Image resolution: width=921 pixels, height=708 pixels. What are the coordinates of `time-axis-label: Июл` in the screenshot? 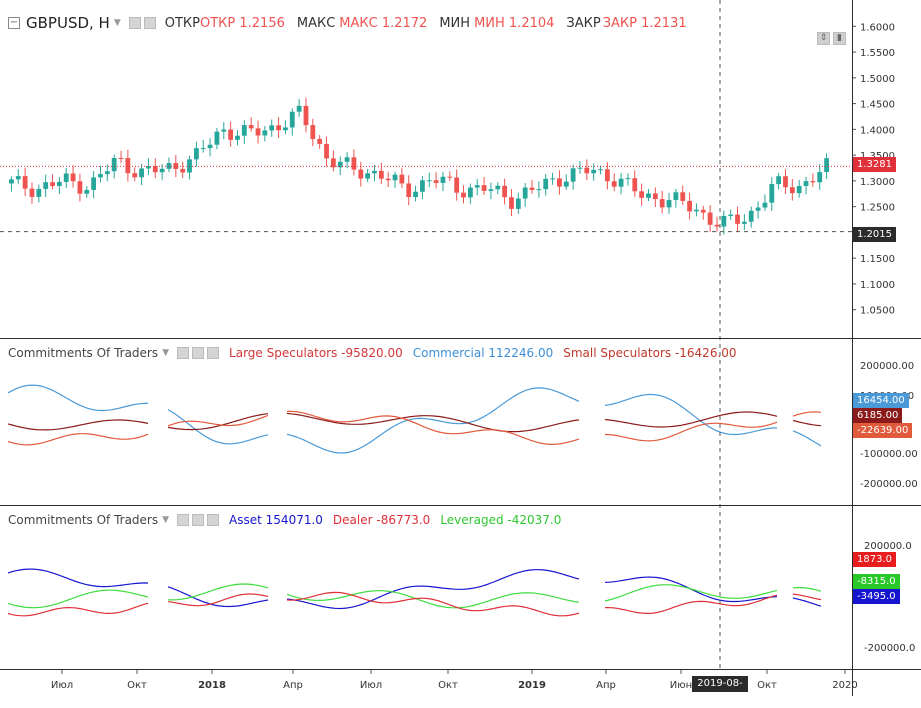 It's located at (371, 685).